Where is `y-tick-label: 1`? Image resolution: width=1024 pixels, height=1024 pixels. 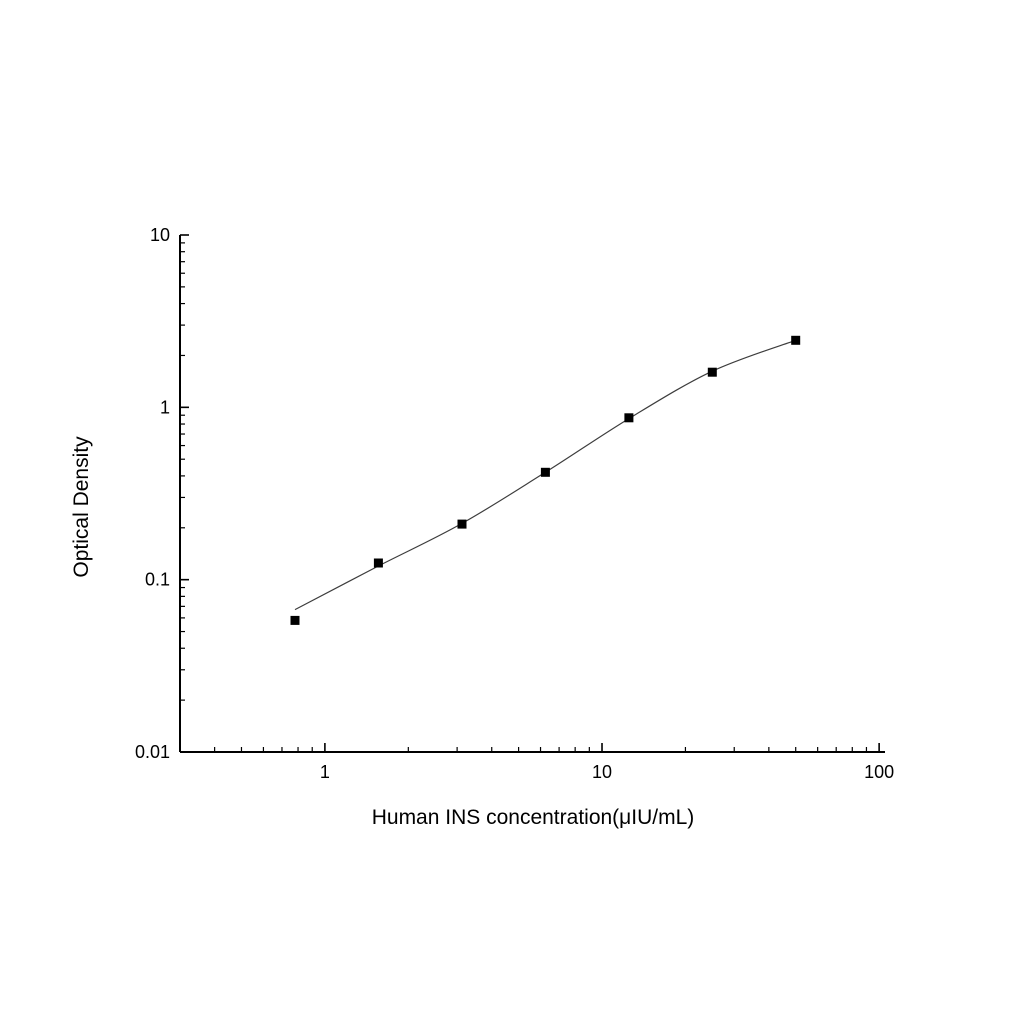 y-tick-label: 1 is located at coordinates (165, 407).